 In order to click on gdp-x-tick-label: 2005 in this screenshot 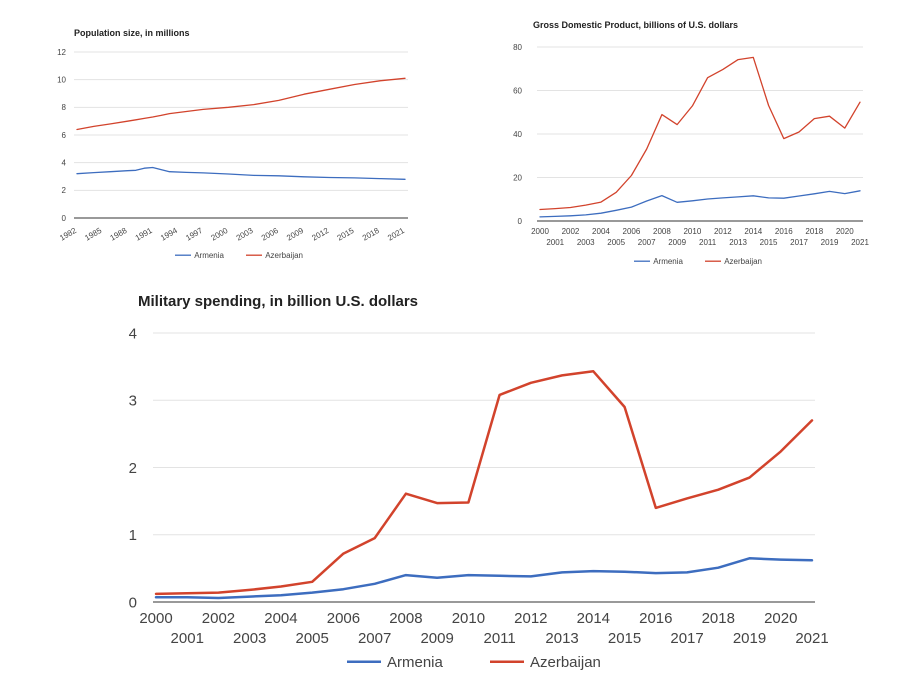, I will do `click(616, 242)`.